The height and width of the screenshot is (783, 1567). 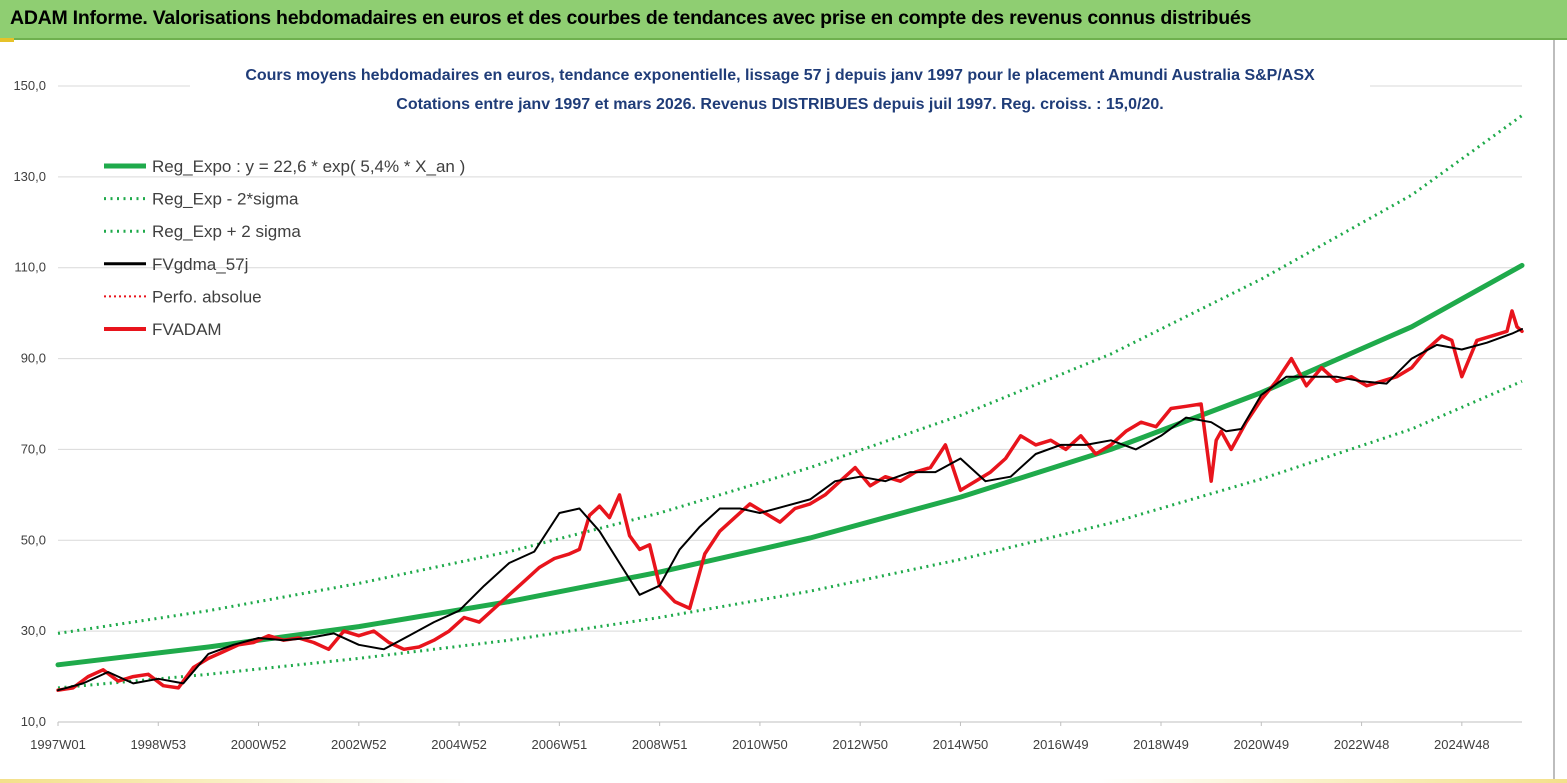 I want to click on x-tick-label: 2018W49, so click(x=1161, y=744).